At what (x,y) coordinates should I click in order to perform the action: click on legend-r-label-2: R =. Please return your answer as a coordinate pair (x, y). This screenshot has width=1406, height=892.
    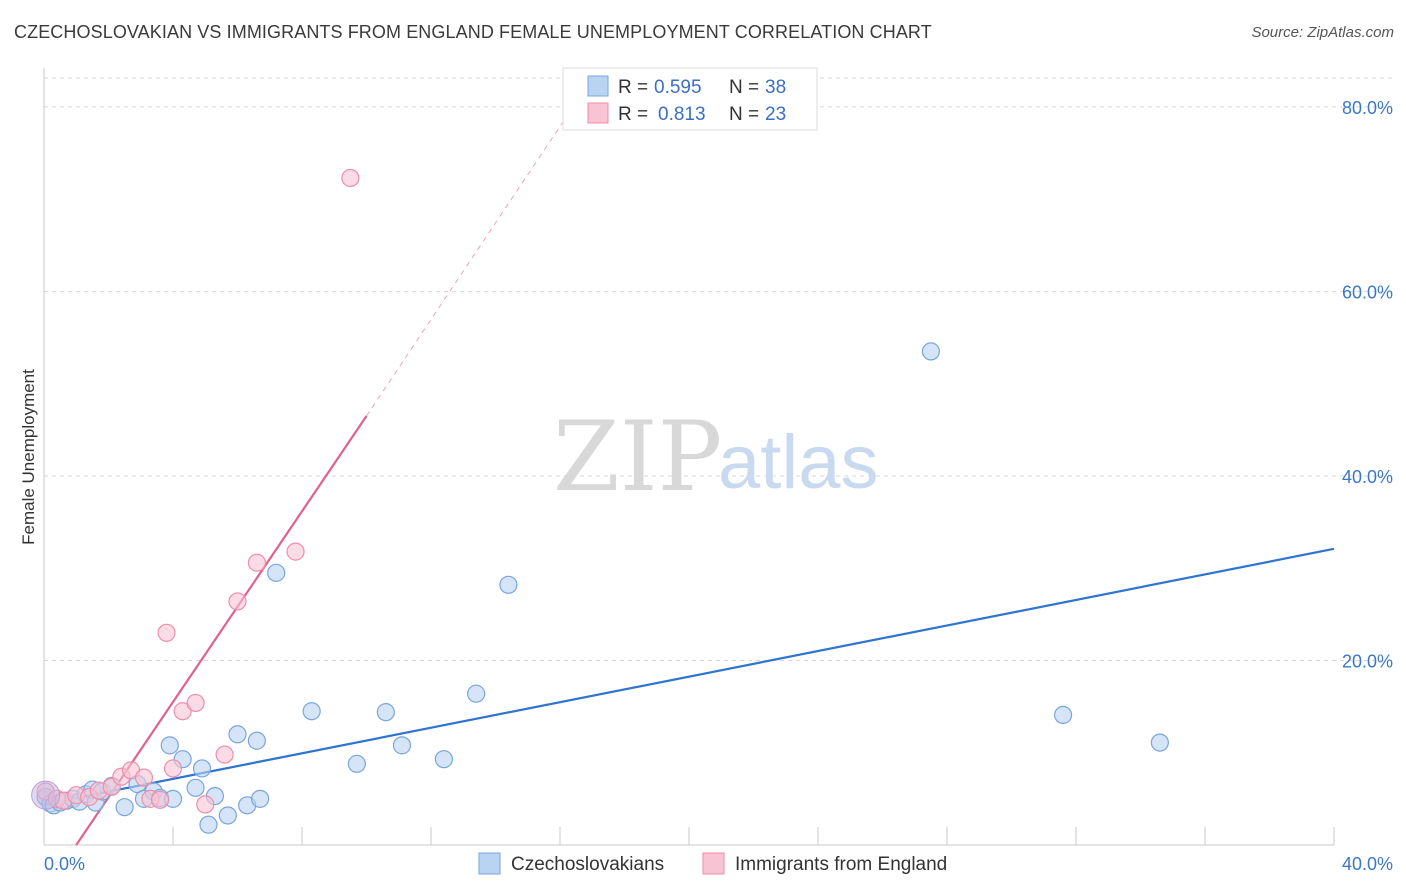
    Looking at the image, I should click on (633, 114).